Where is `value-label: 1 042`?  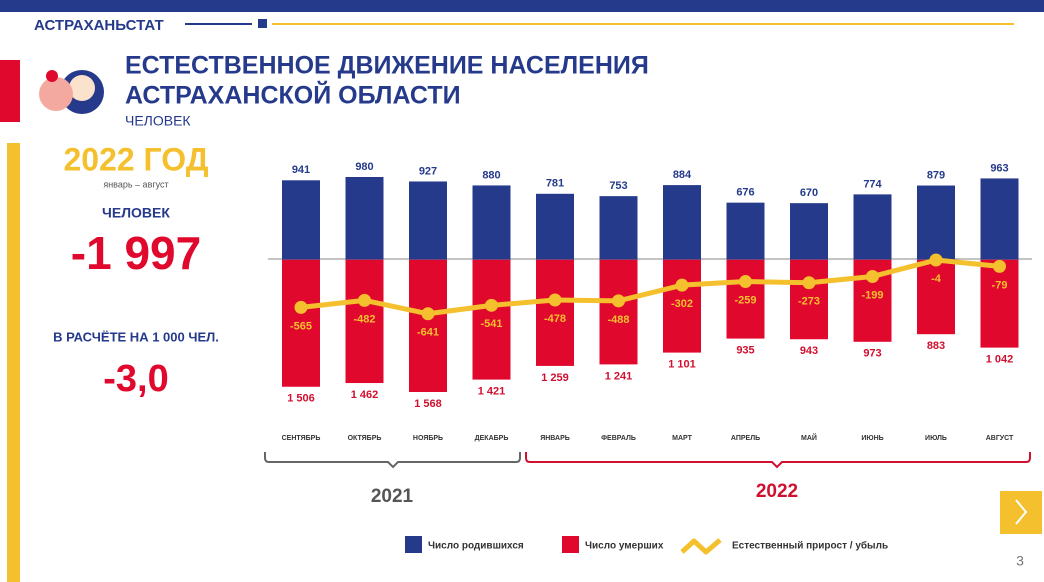
value-label: 1 042 is located at coordinates (1000, 360).